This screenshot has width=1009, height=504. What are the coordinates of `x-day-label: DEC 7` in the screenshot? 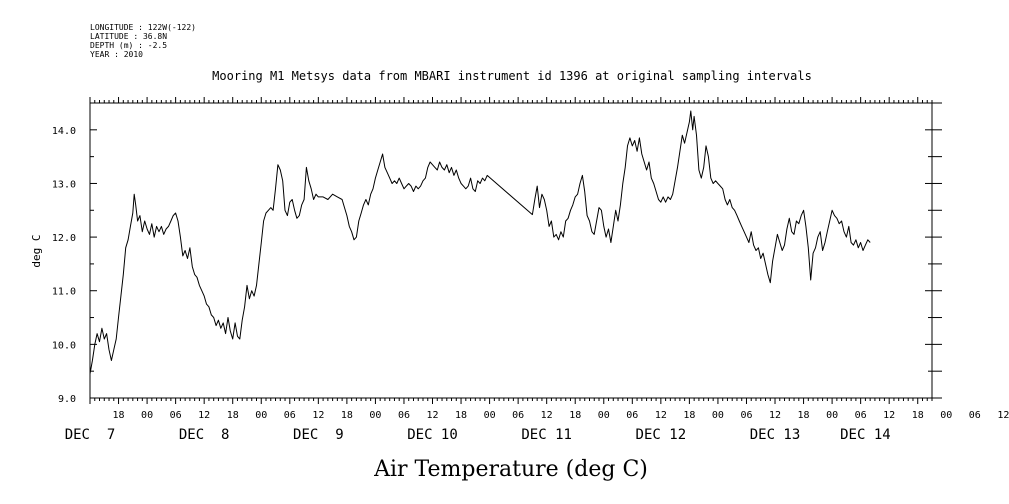 It's located at (90, 435).